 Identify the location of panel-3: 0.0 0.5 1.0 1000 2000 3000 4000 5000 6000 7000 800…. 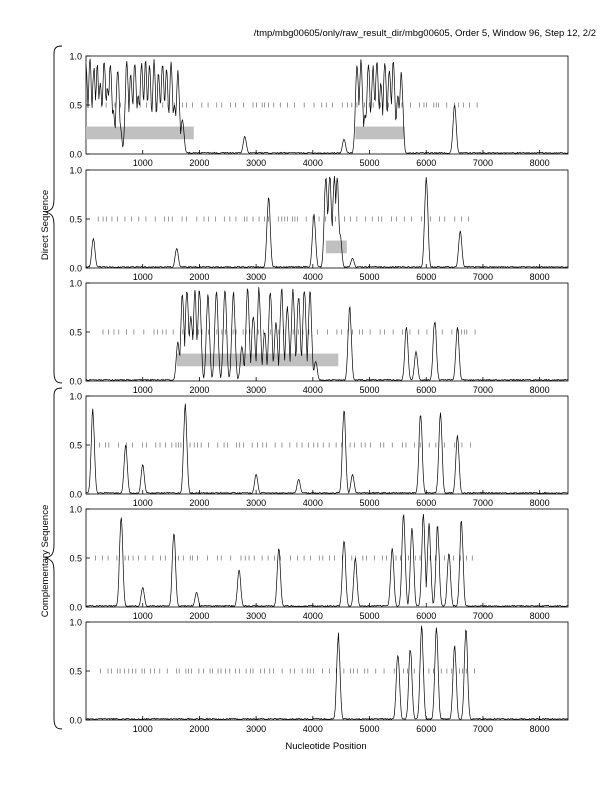
(319, 337).